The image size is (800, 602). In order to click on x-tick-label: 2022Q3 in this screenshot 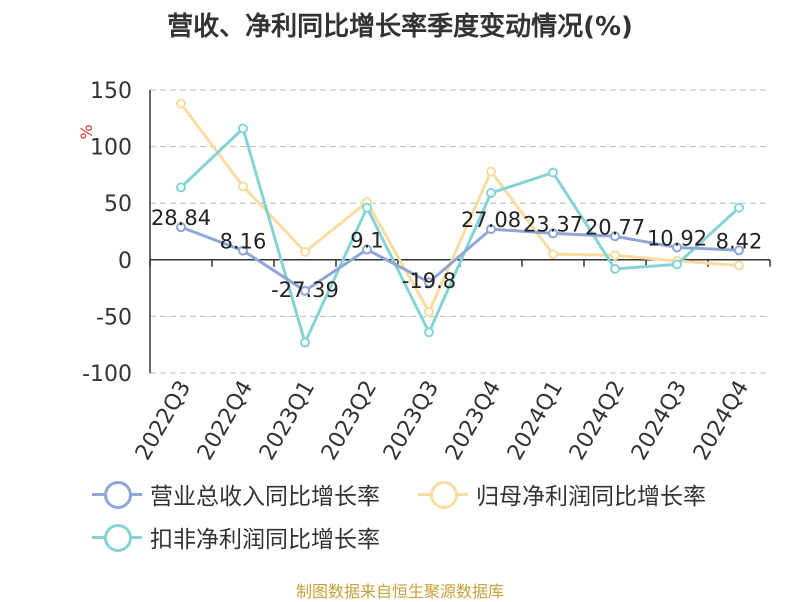, I will do `click(163, 421)`.